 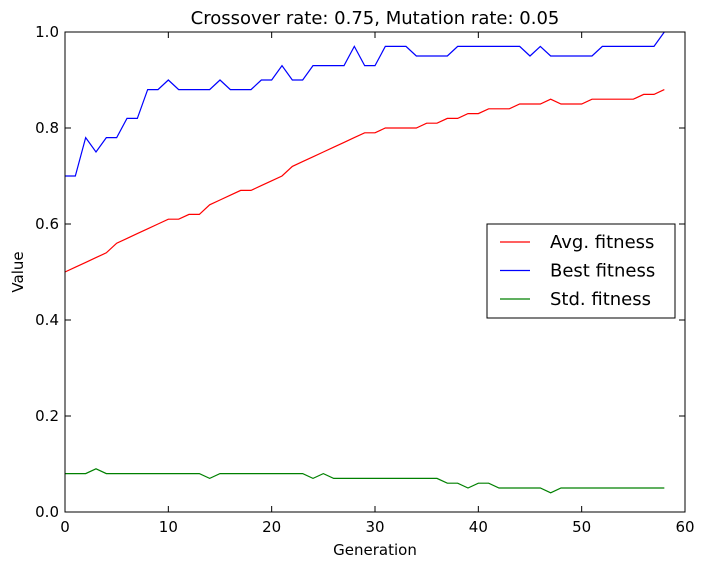 What do you see at coordinates (600, 299) in the screenshot?
I see `legend-label-std-fitness: Std. fitness` at bounding box center [600, 299].